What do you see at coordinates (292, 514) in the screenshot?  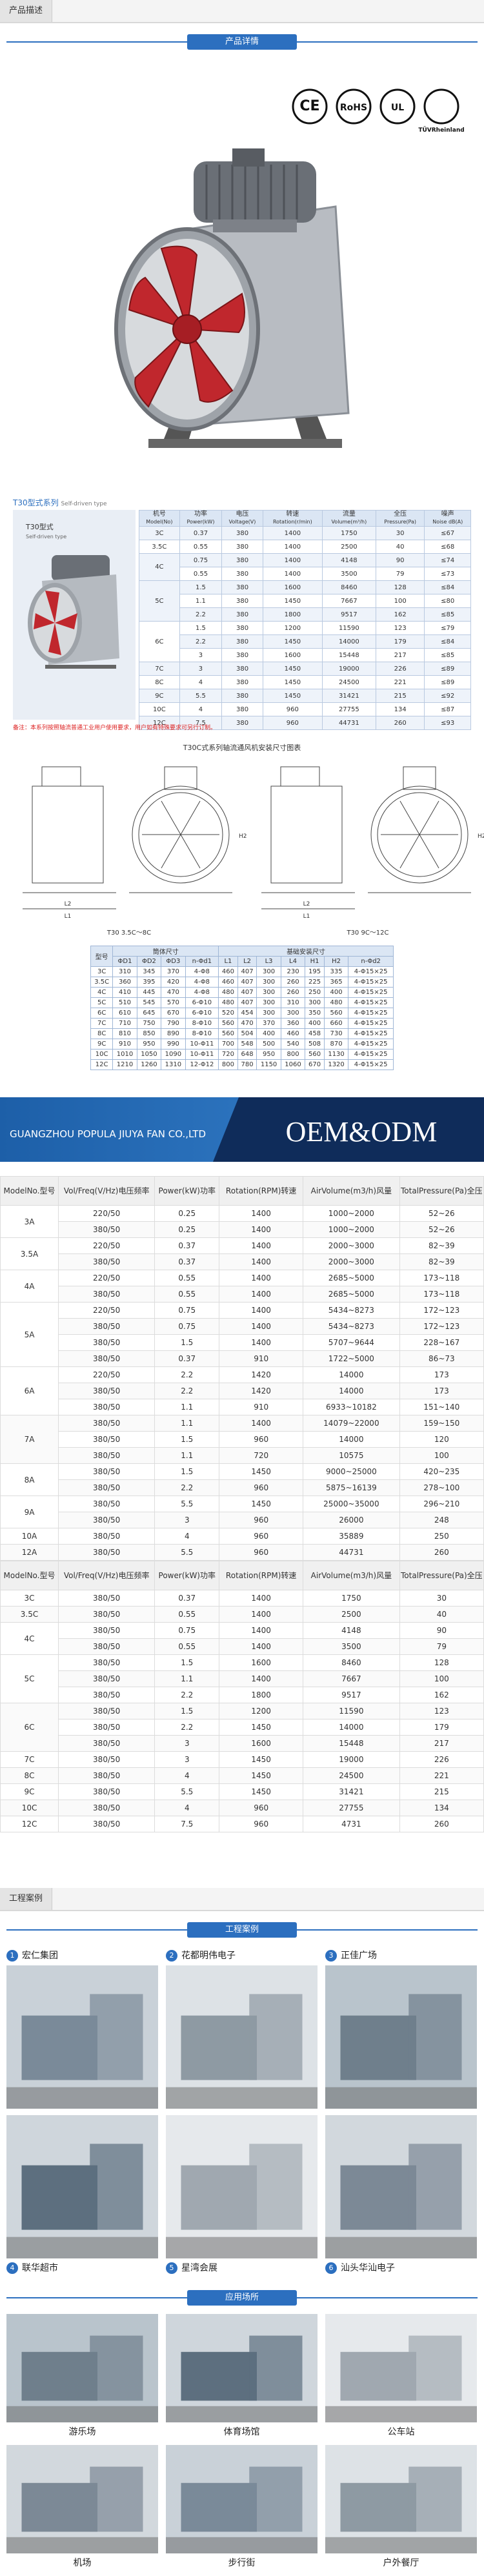 I see `header-cn: 转速` at bounding box center [292, 514].